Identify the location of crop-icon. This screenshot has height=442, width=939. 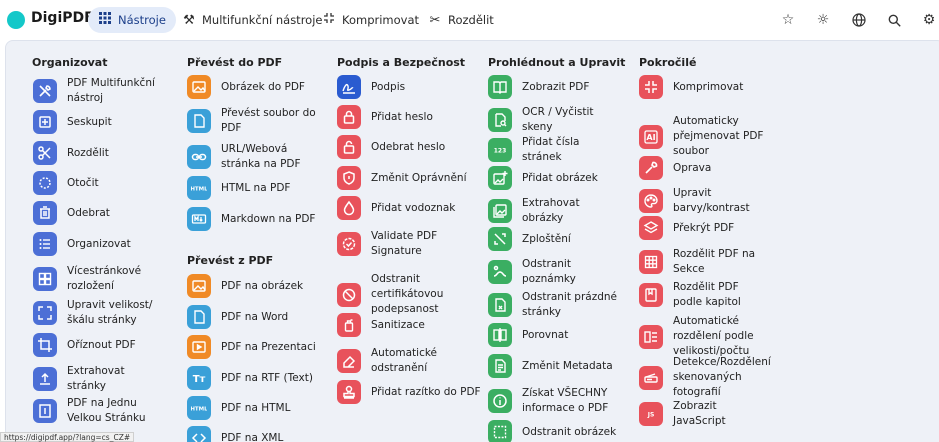
(45, 345).